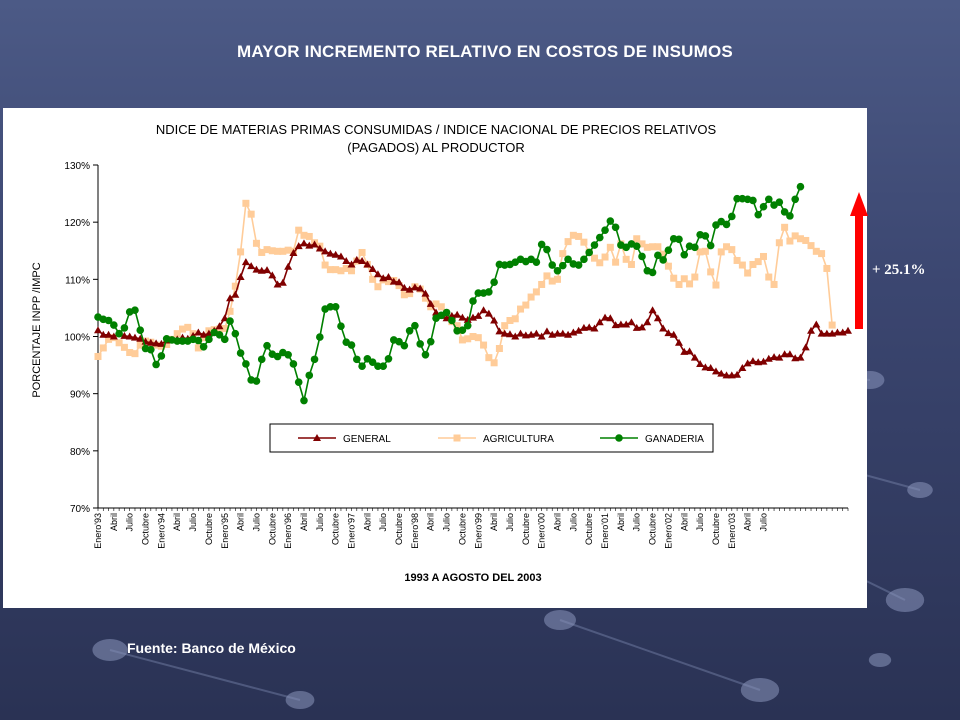  I want to click on y-tick-label: 70%, so click(80, 509).